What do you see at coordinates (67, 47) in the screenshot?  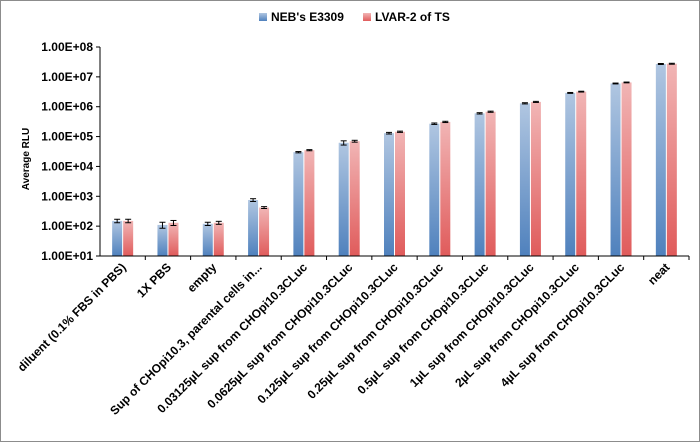 I see `y-tick-label: 1.00E+08` at bounding box center [67, 47].